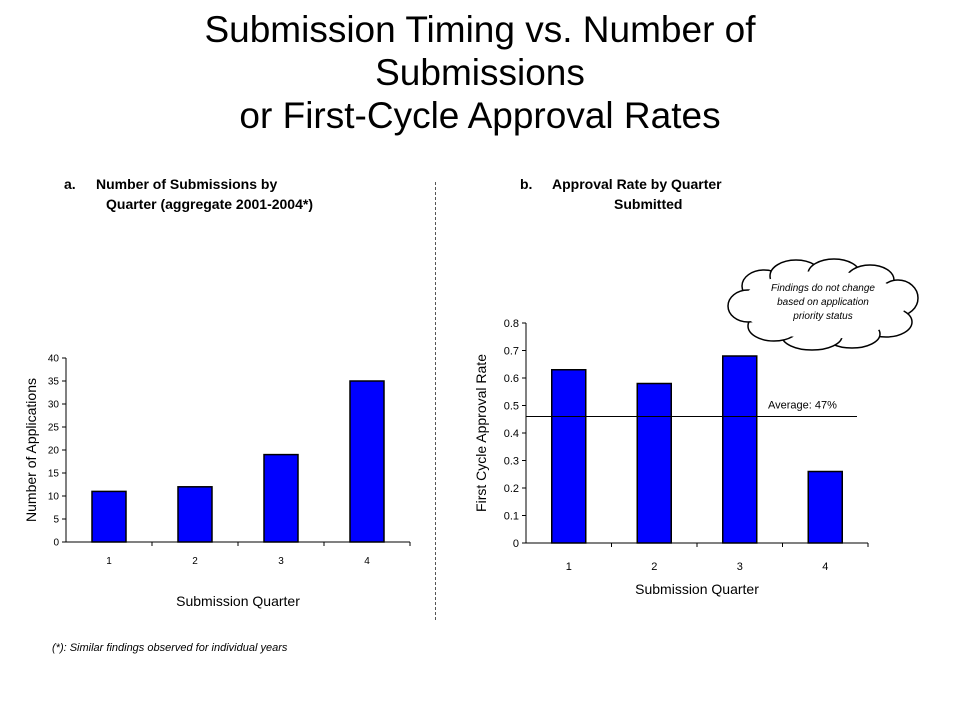 The width and height of the screenshot is (960, 720). I want to click on chart-b-bar-q2, so click(654, 463).